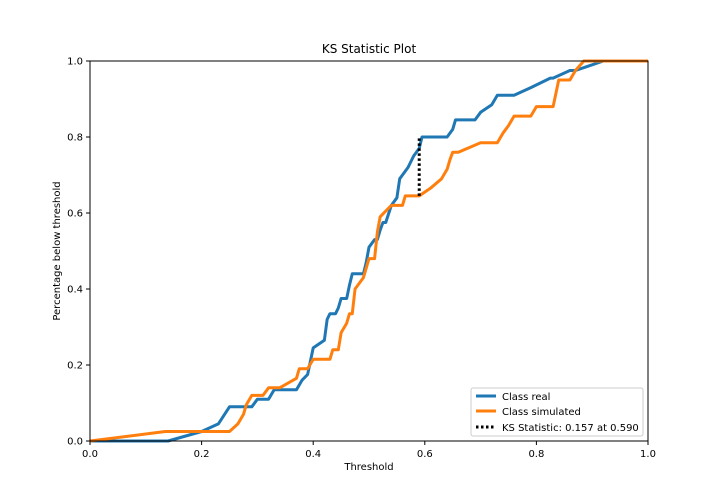 This screenshot has height=504, width=720. I want to click on y-axis-title: Percentage below threshold, so click(57, 250).